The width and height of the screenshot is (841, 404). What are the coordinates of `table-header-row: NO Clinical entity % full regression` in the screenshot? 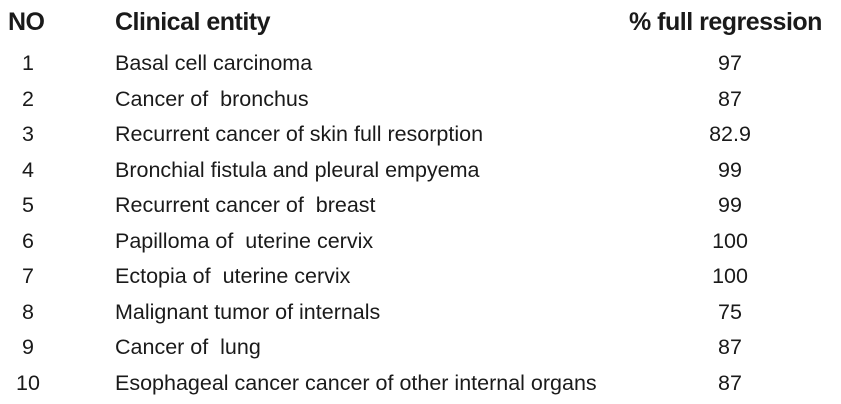 It's located at (420, 23).